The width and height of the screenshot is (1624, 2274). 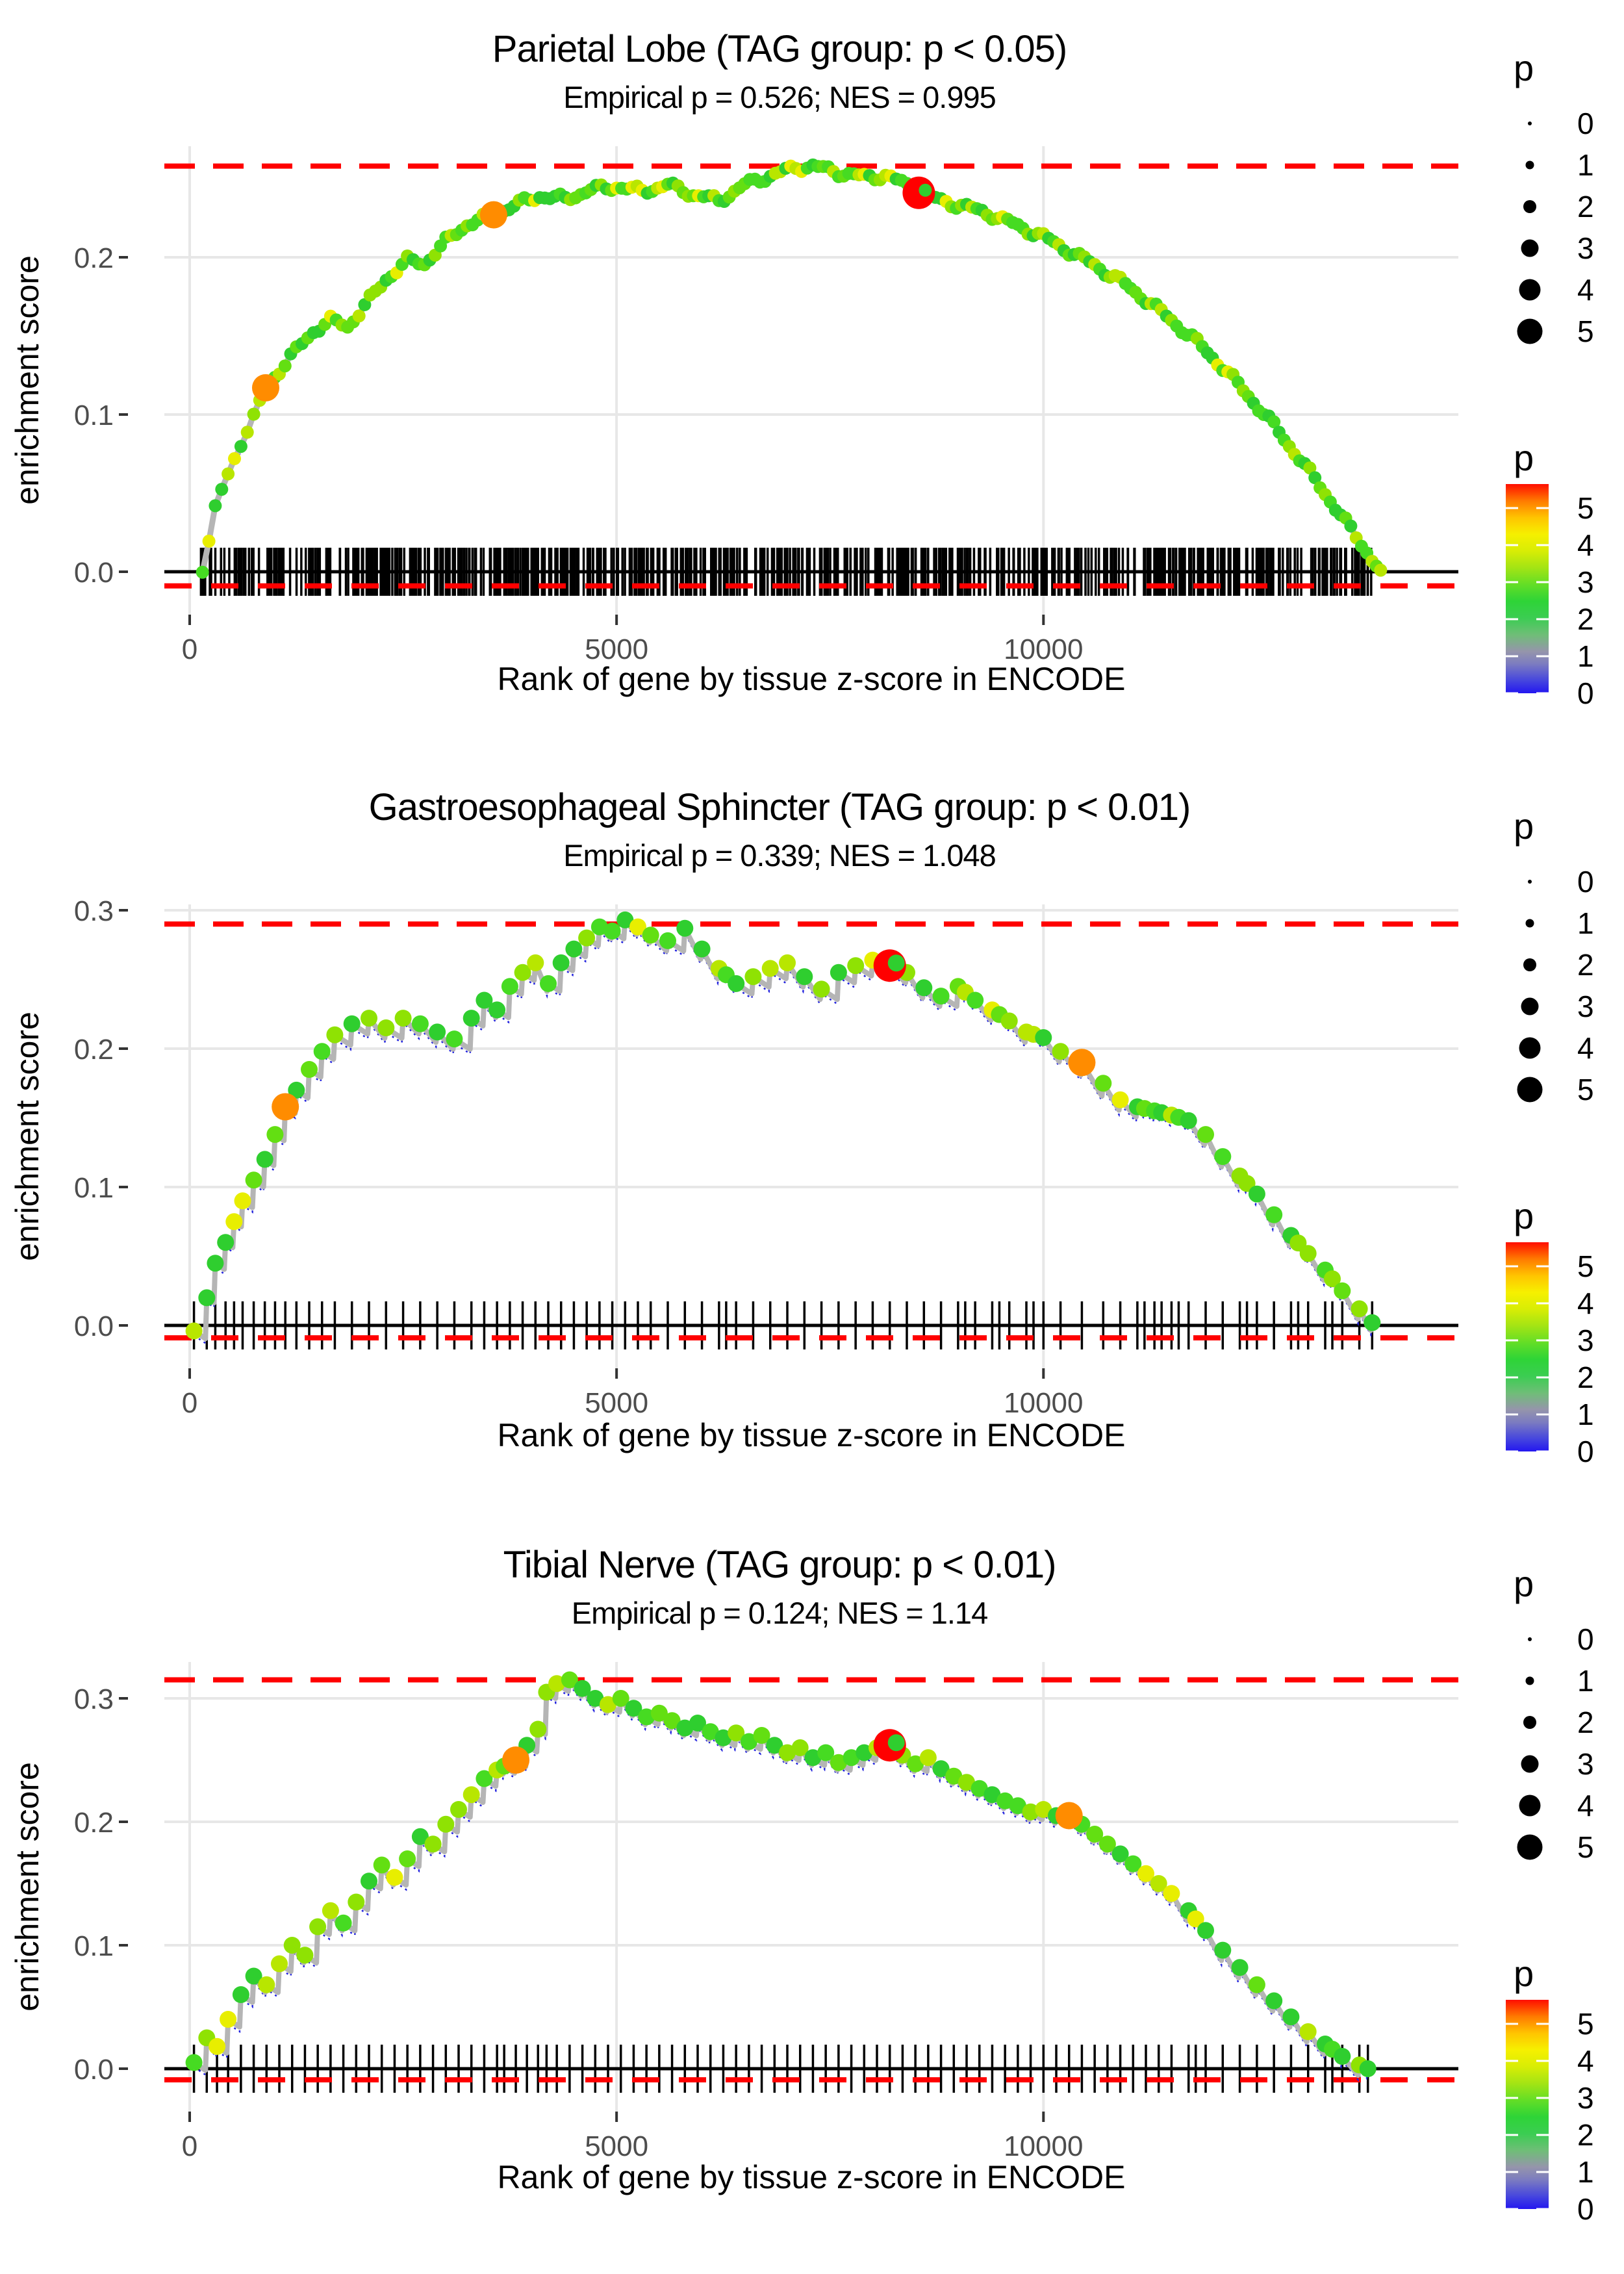 What do you see at coordinates (1555, 985) in the screenshot?
I see `panel-2-size-legend: 0 1 2 3 4 5` at bounding box center [1555, 985].